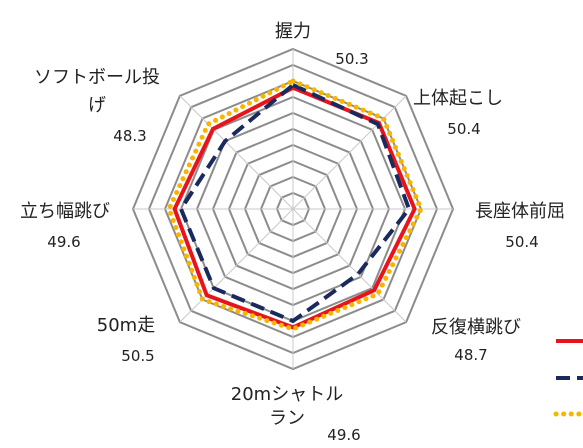  I want to click on axis-value-label-5: 50.5, so click(137, 356).